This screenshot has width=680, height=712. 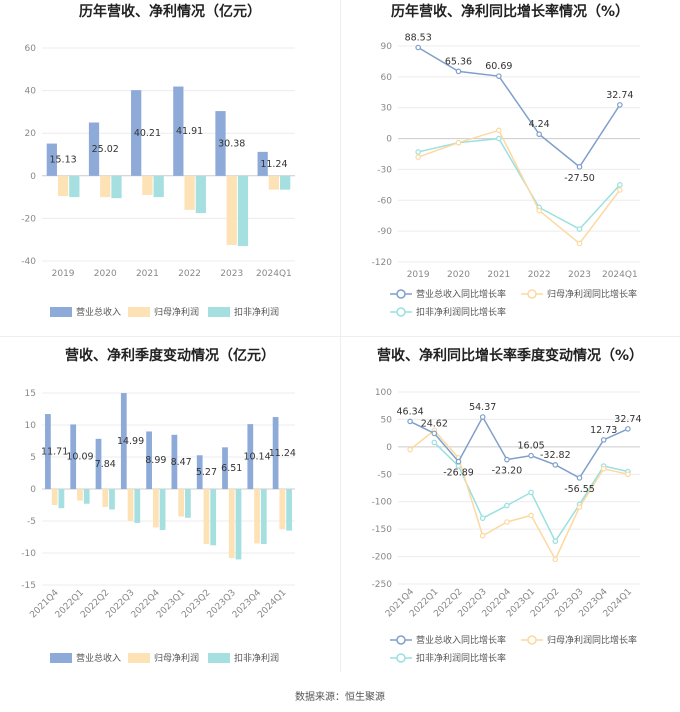 What do you see at coordinates (510, 11) in the screenshot?
I see `chart-title: 历年营收、净利同比增长率情况（%）` at bounding box center [510, 11].